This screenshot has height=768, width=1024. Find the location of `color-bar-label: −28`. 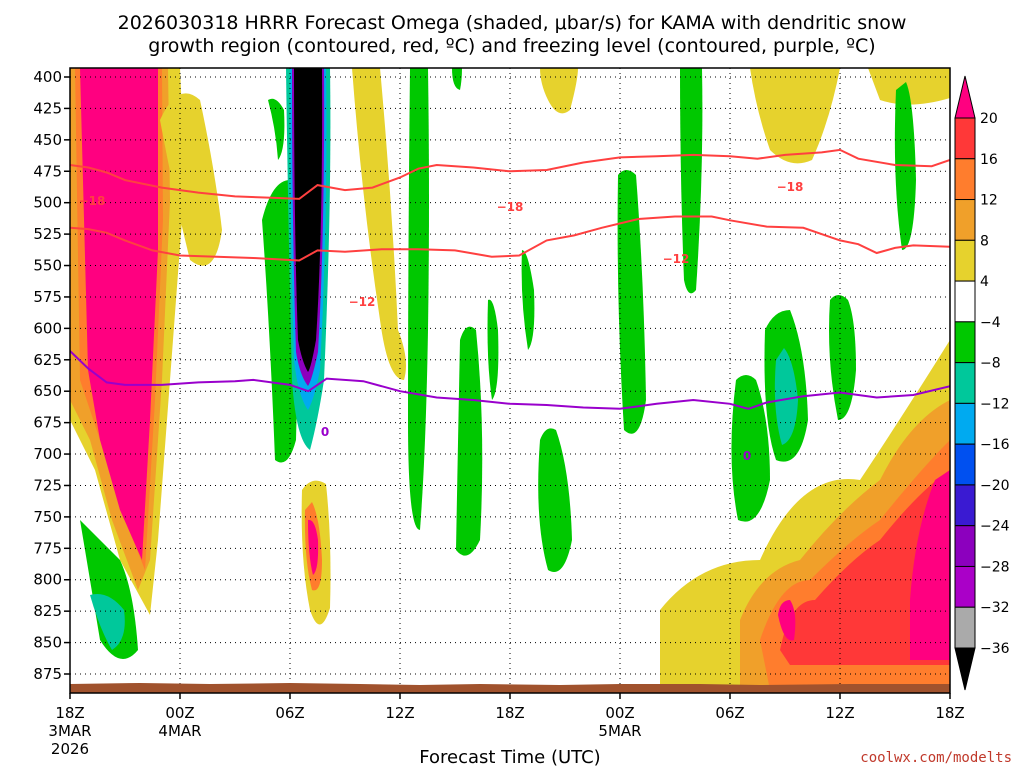

color-bar-label: −28 is located at coordinates (995, 567).